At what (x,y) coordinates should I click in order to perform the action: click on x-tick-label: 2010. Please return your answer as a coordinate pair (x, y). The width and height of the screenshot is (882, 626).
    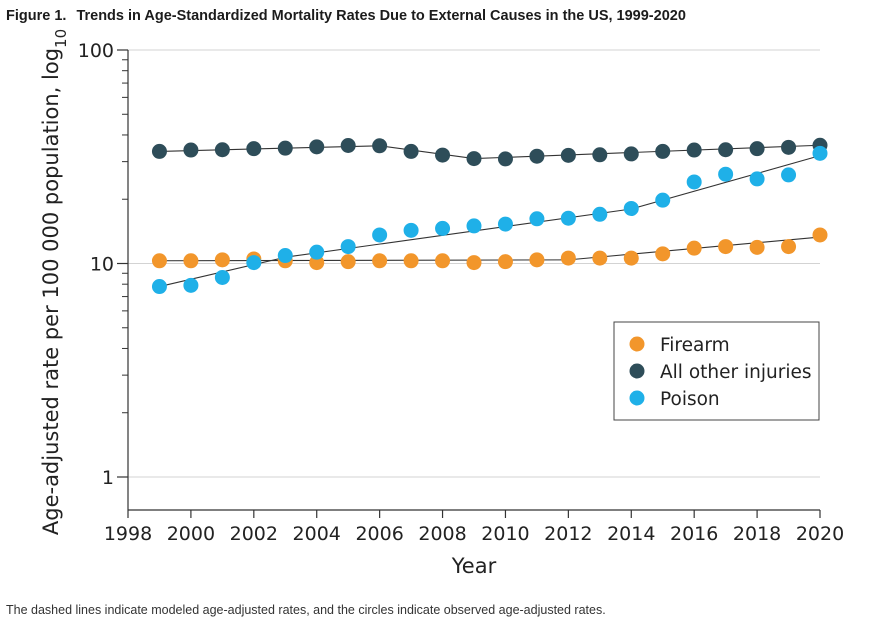
    Looking at the image, I should click on (505, 534).